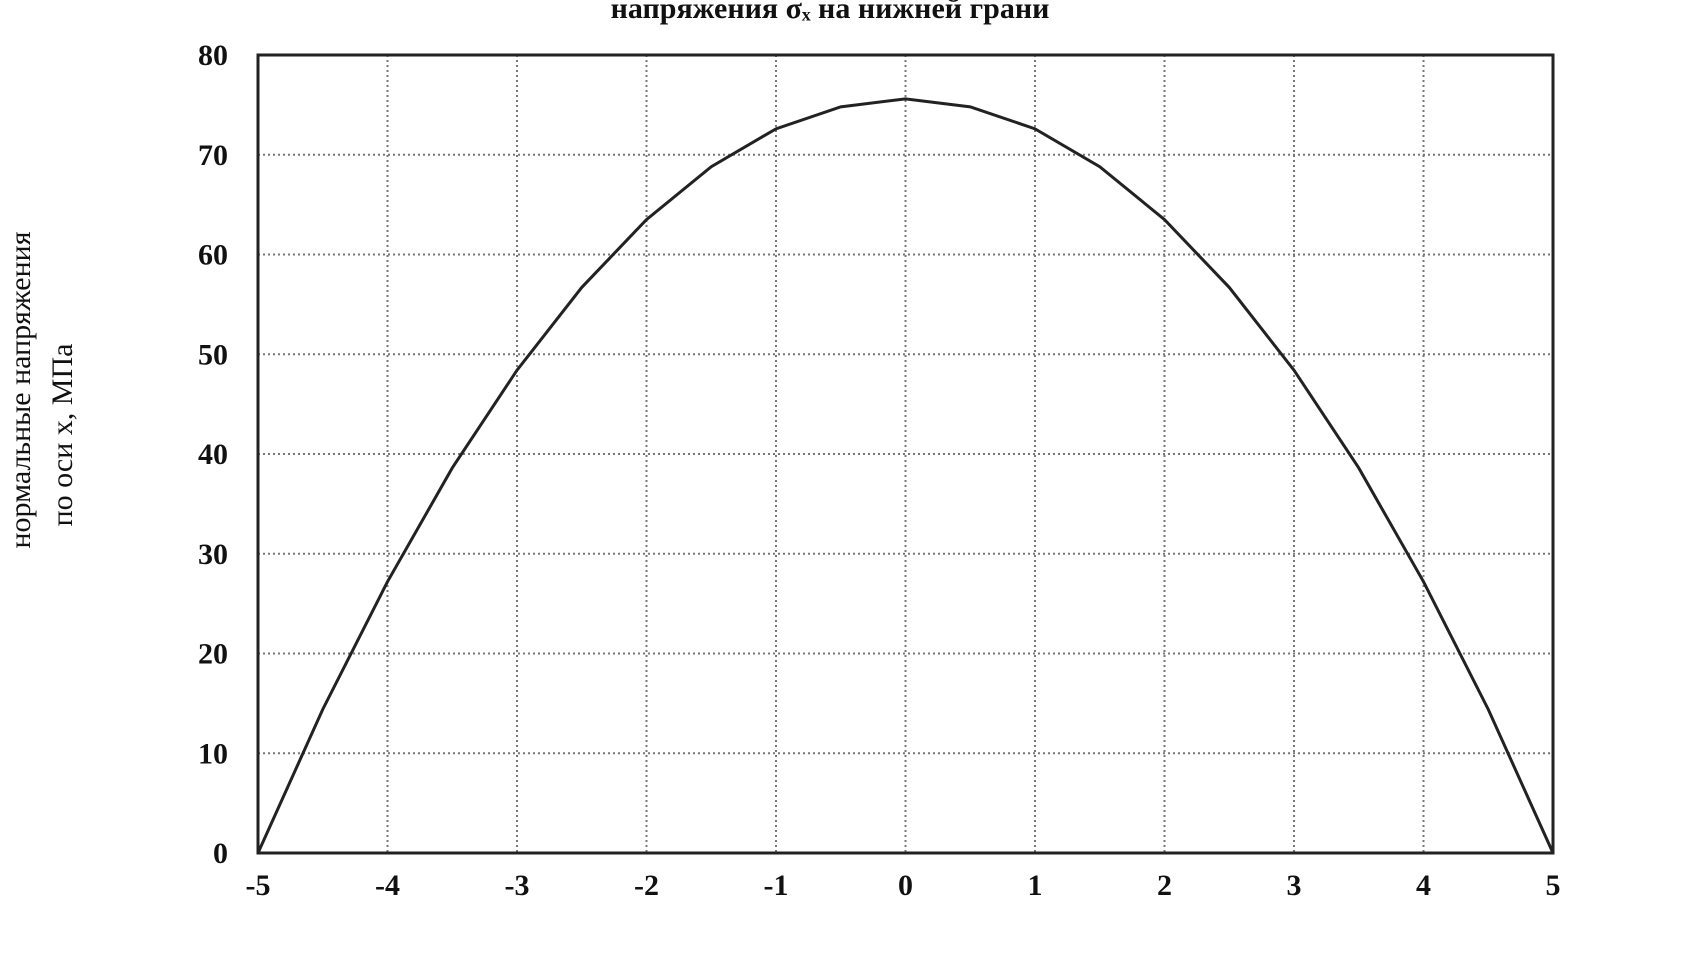 The image size is (1682, 973). Describe the element at coordinates (220, 853) in the screenshot. I see `y-tick-label: 0` at that location.